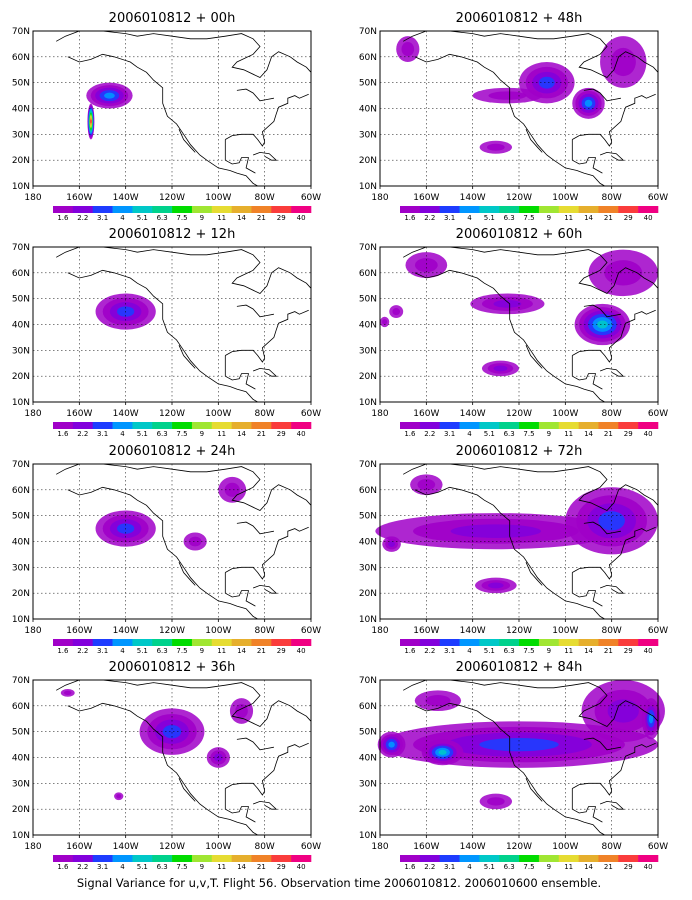 Image resolution: width=692 pixels, height=900 pixels. What do you see at coordinates (181, 651) in the screenshot?
I see `colorbar-label: 7.5` at bounding box center [181, 651].